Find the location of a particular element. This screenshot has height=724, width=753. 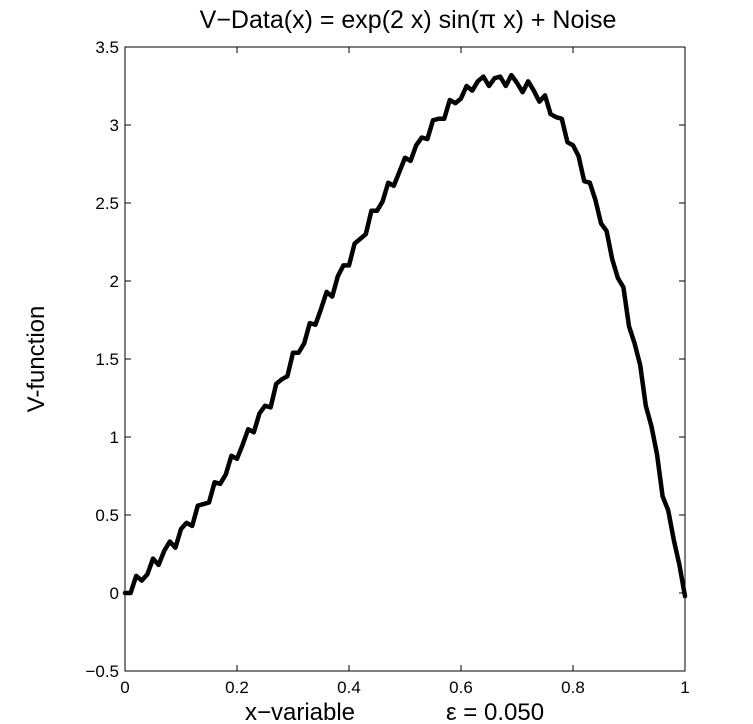

x-tick-label: 0.8 is located at coordinates (573, 687).